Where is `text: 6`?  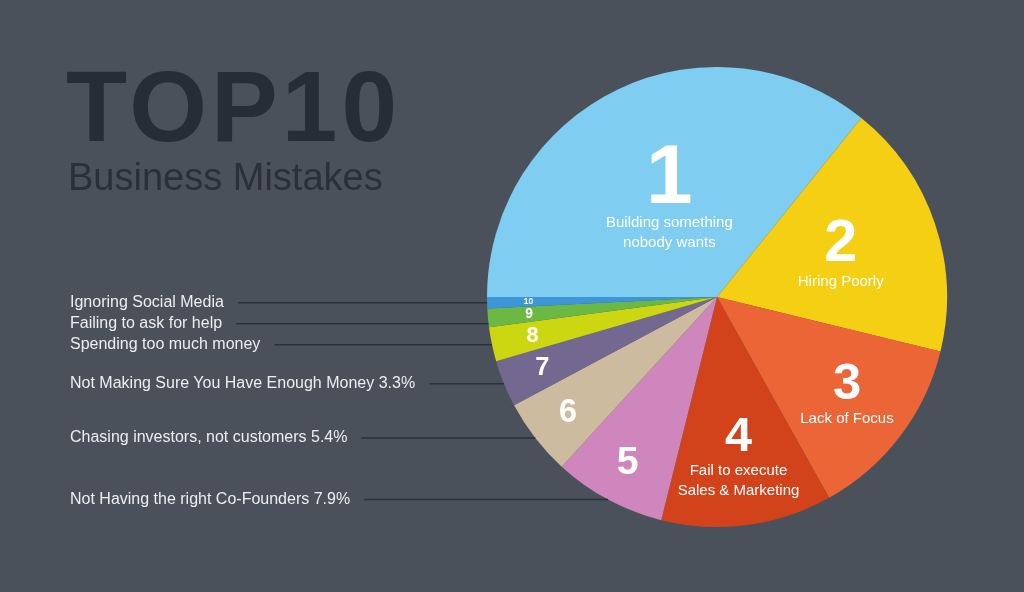 text: 6 is located at coordinates (568, 410).